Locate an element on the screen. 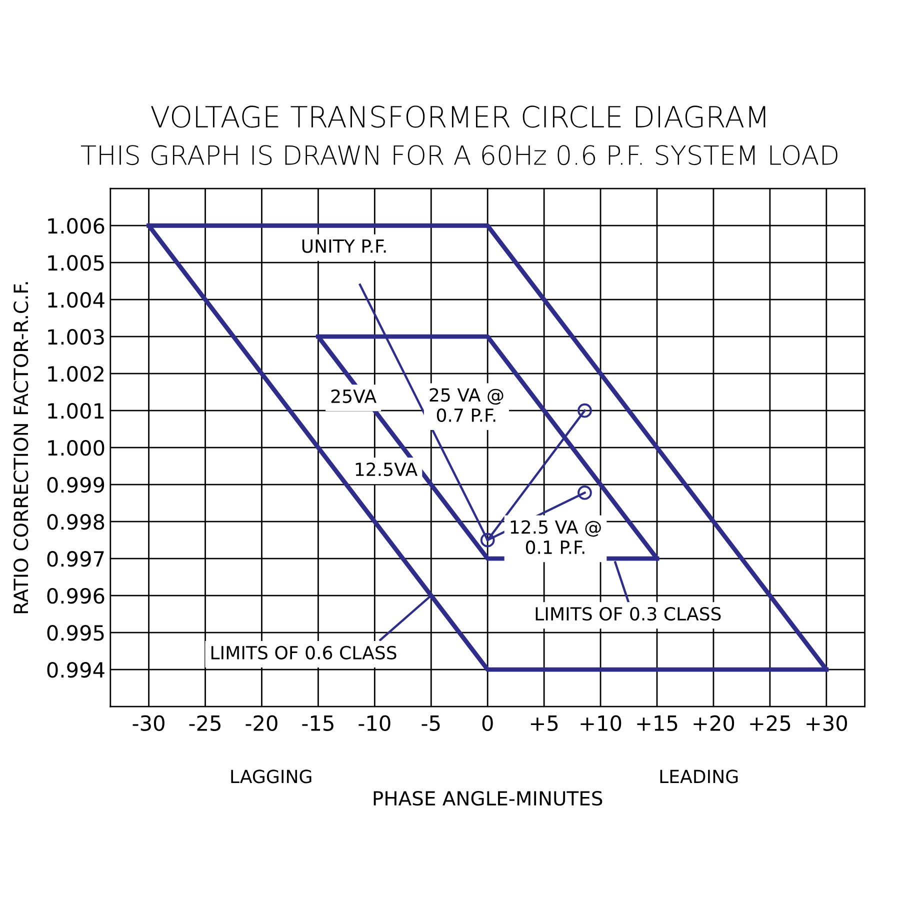 The height and width of the screenshot is (920, 920). x-tick-label: +25 is located at coordinates (770, 723).